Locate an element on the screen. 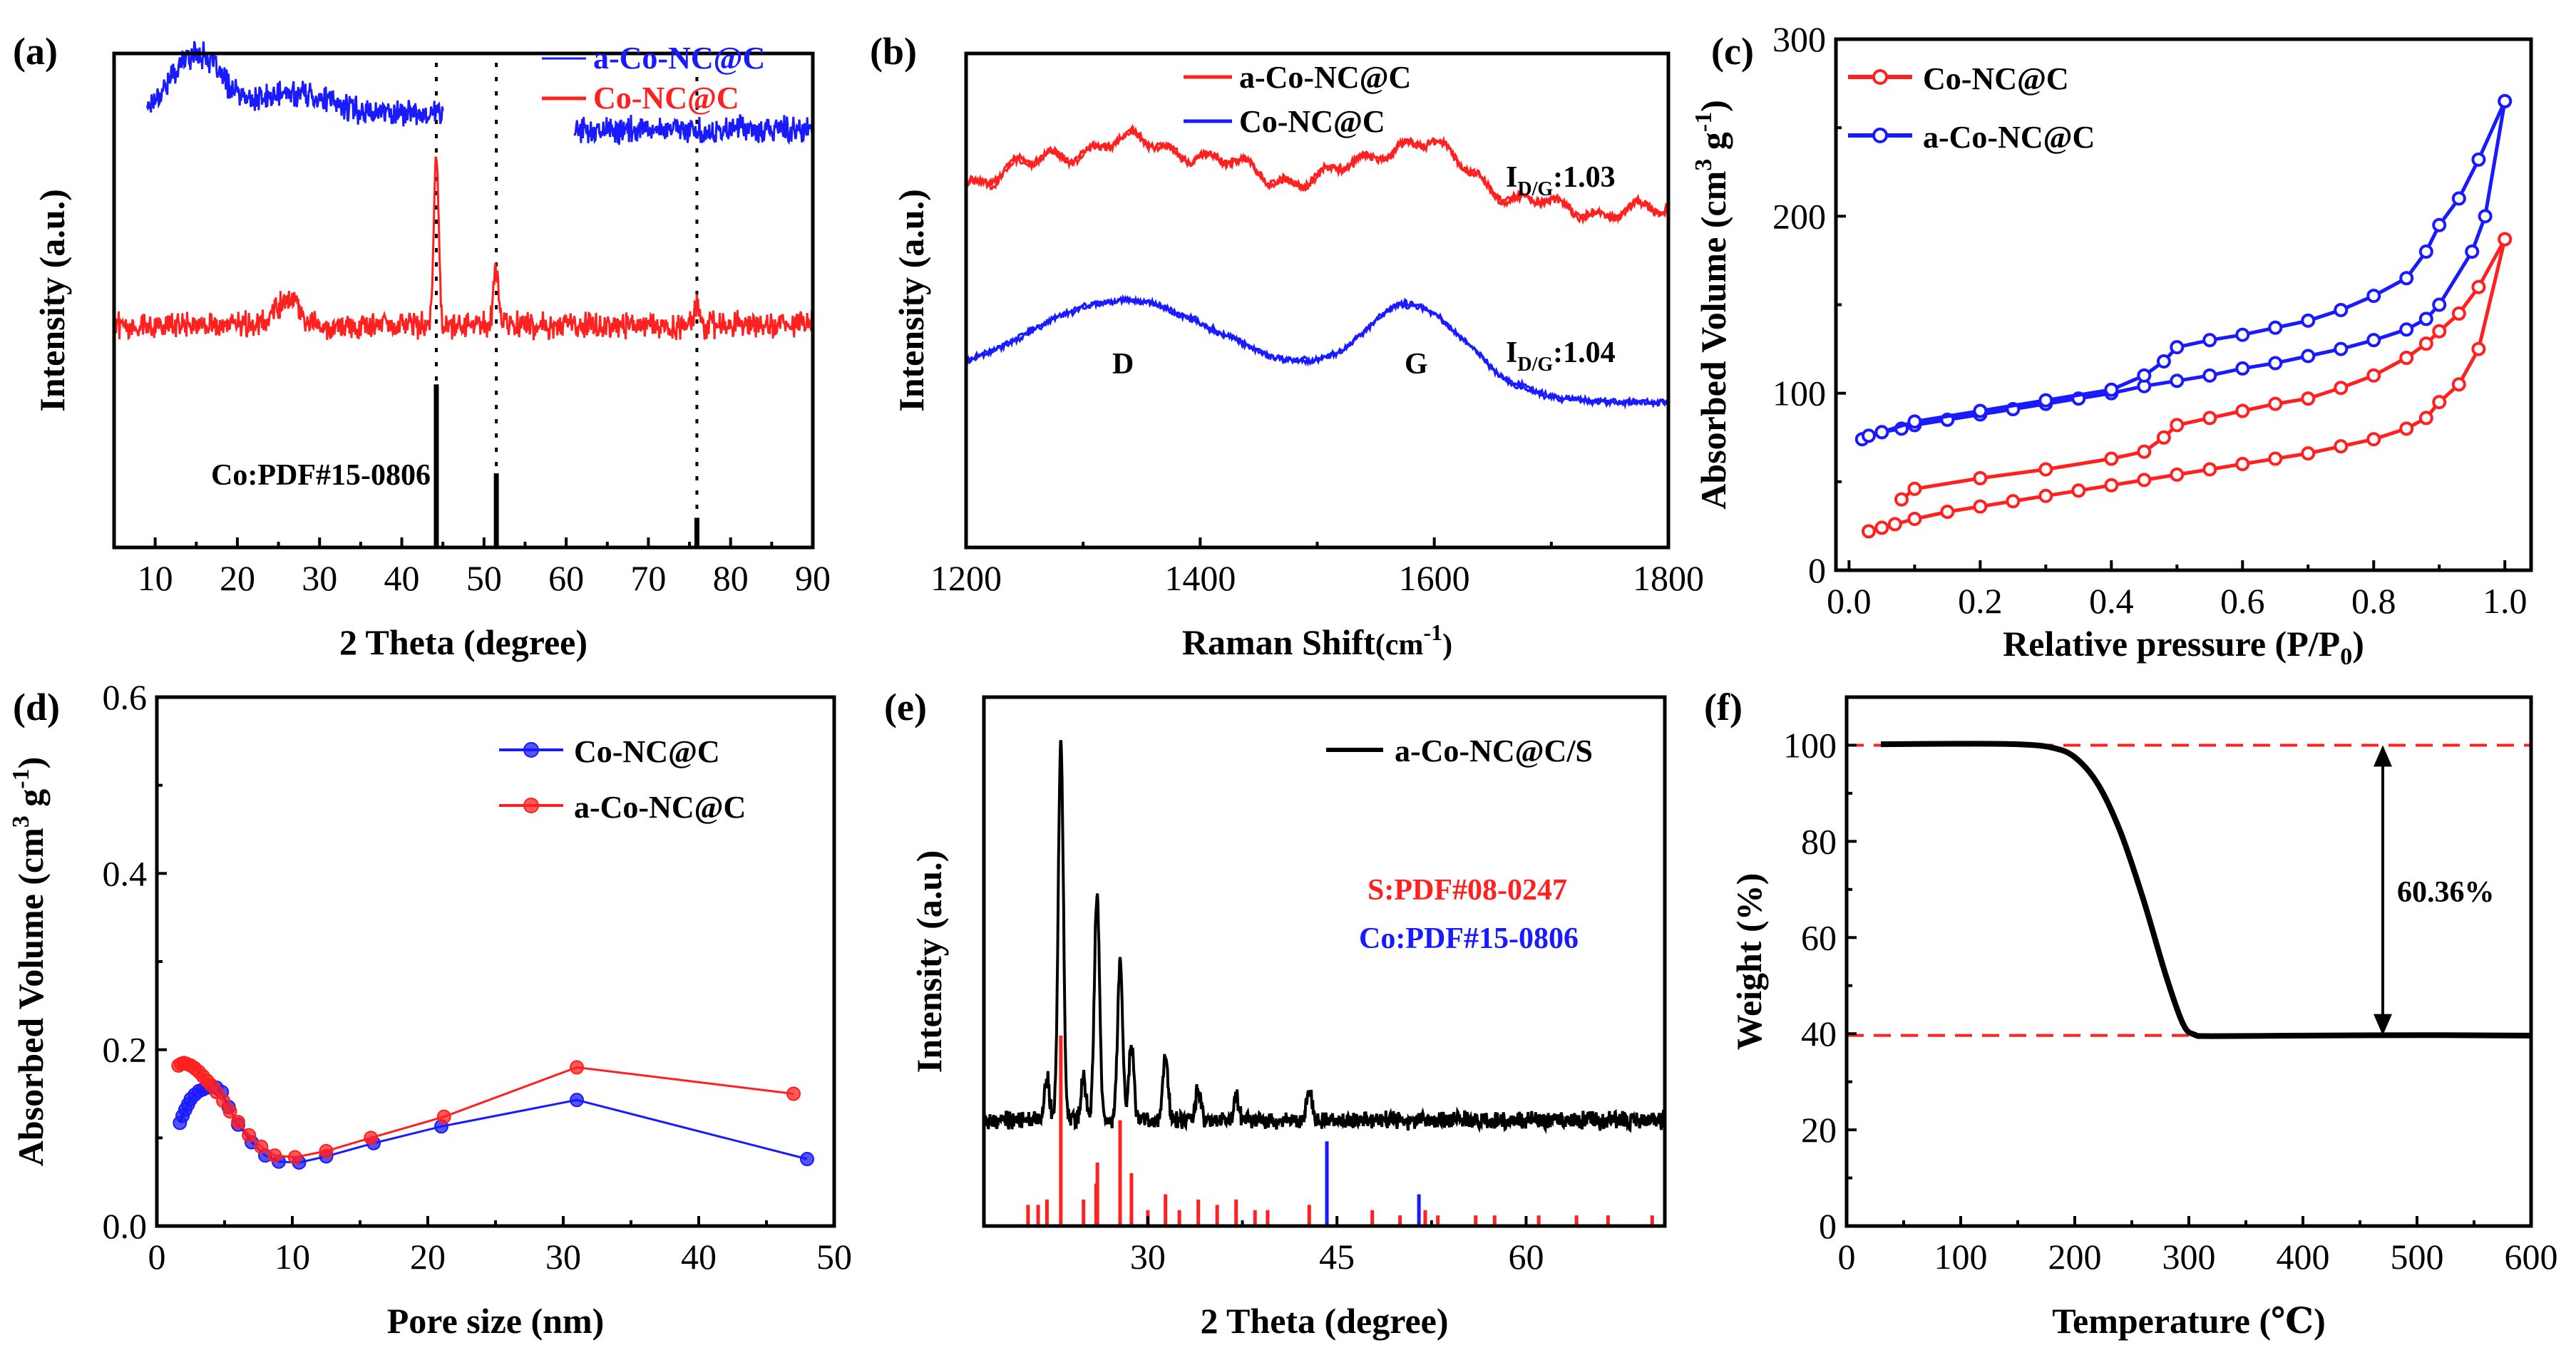 The image size is (2576, 1370). g-band-label: G is located at coordinates (1416, 364).